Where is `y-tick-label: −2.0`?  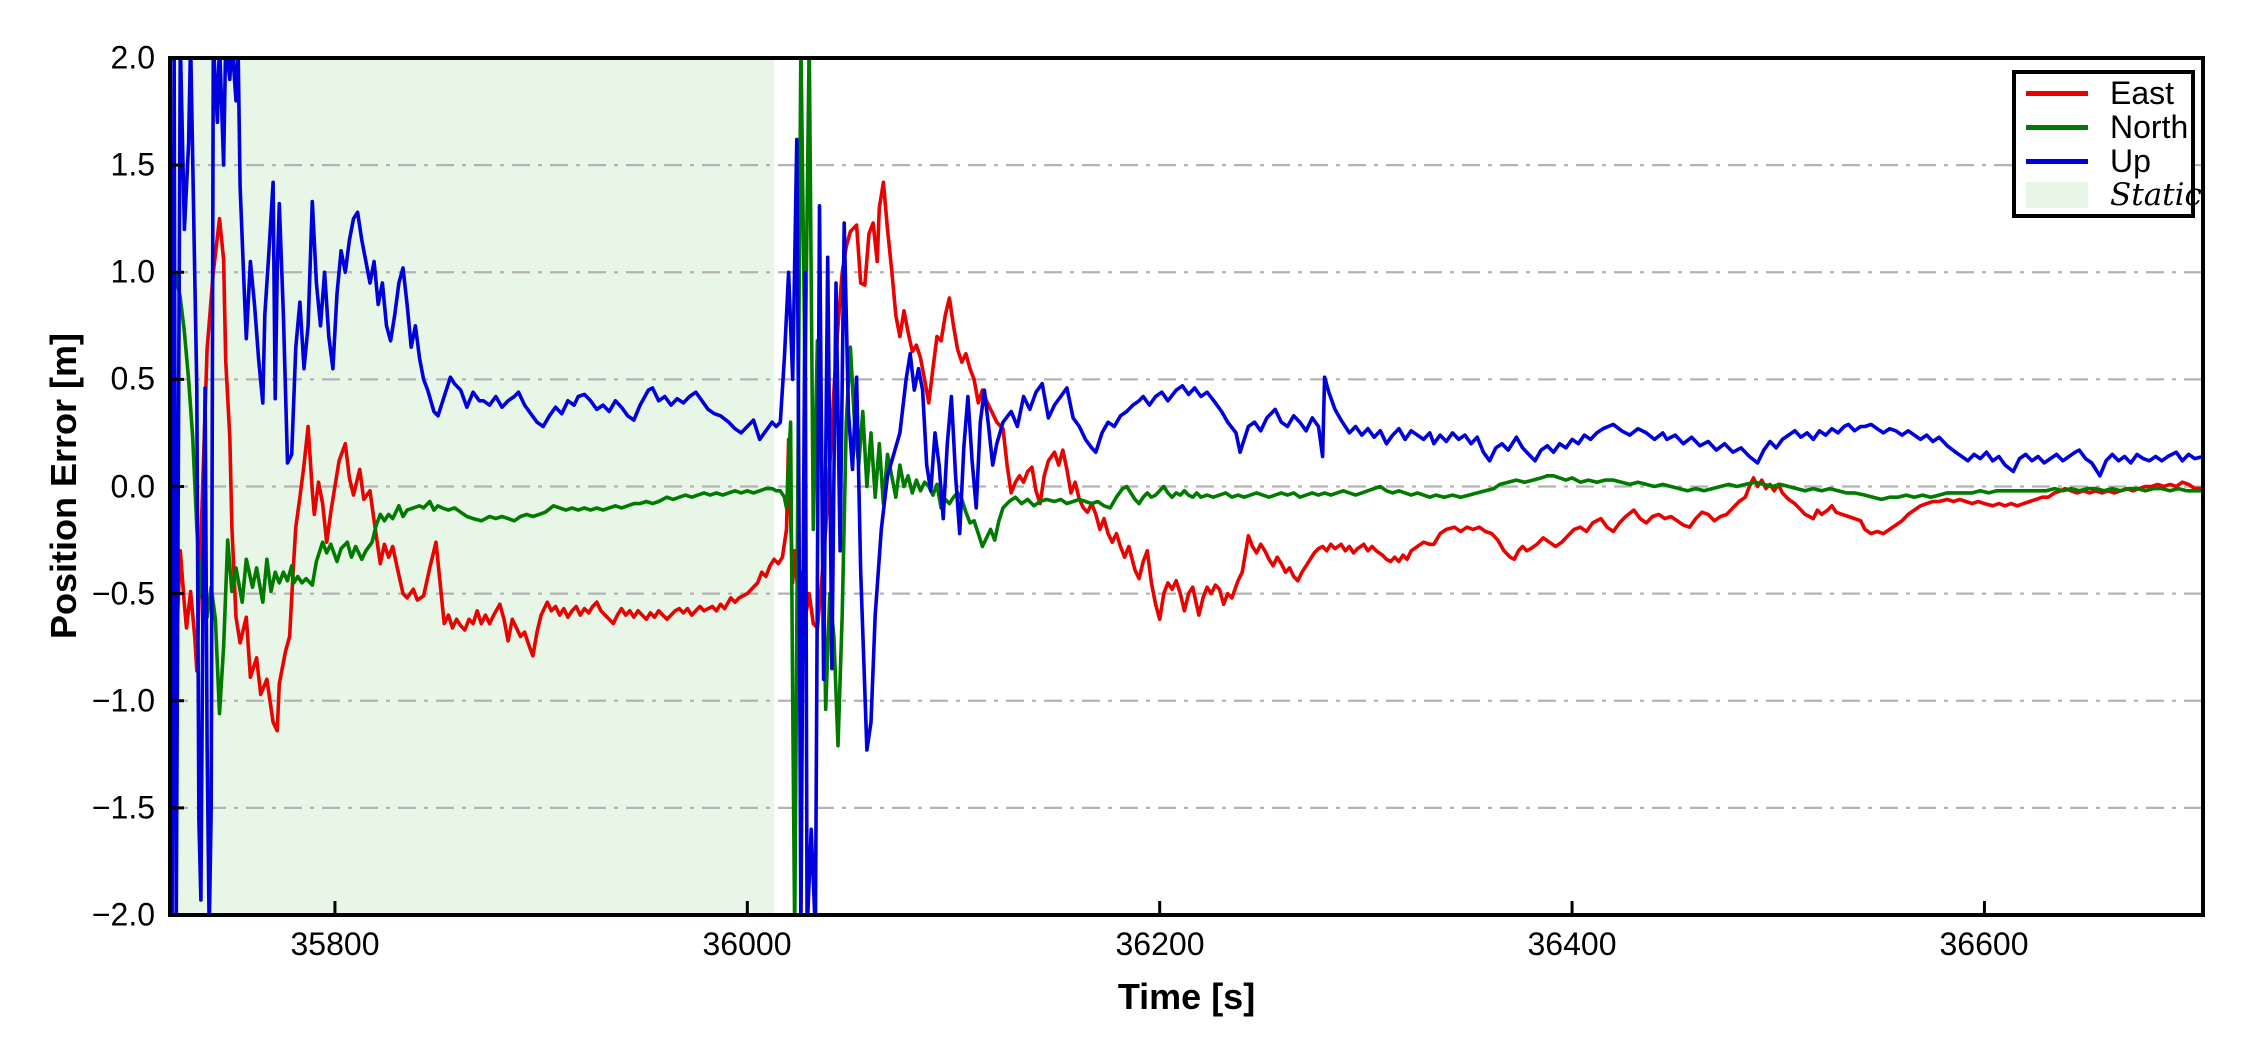
y-tick-label: −2.0 is located at coordinates (123, 914).